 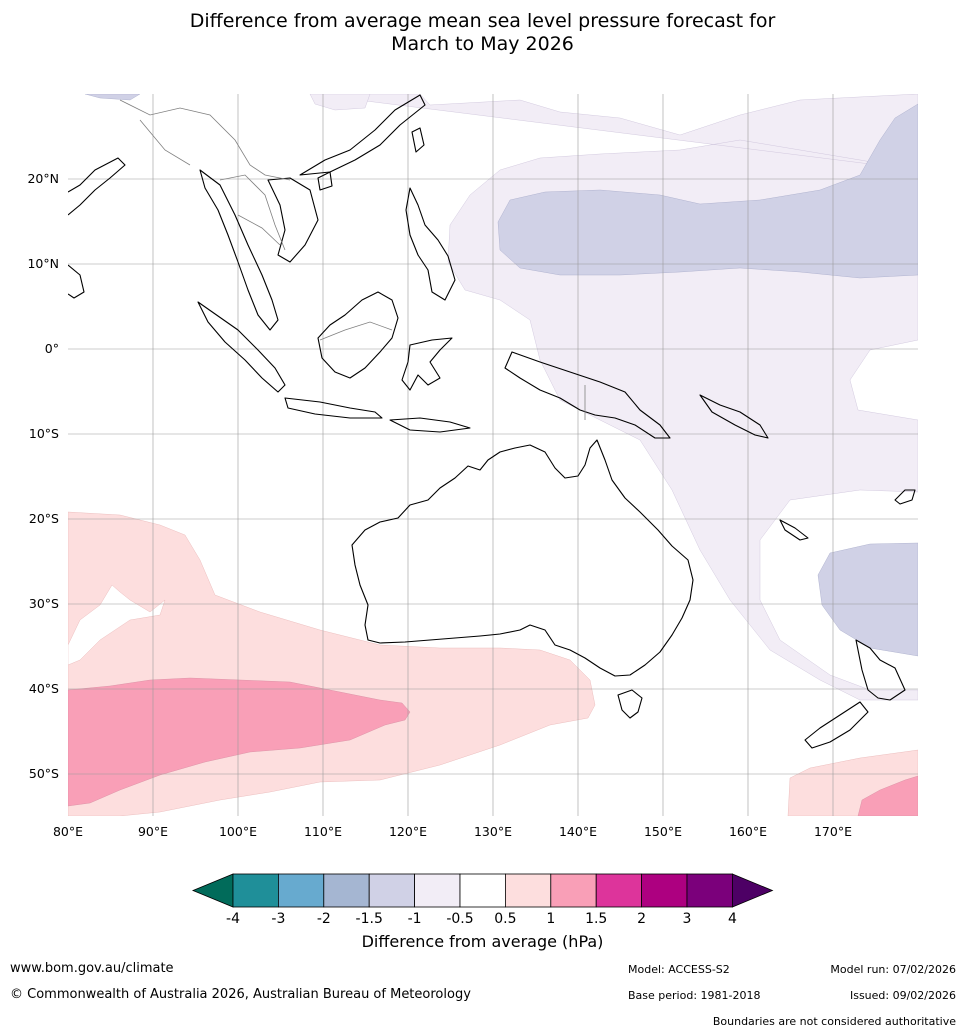 What do you see at coordinates (748, 831) in the screenshot?
I see `lon-tick-label: 160°E` at bounding box center [748, 831].